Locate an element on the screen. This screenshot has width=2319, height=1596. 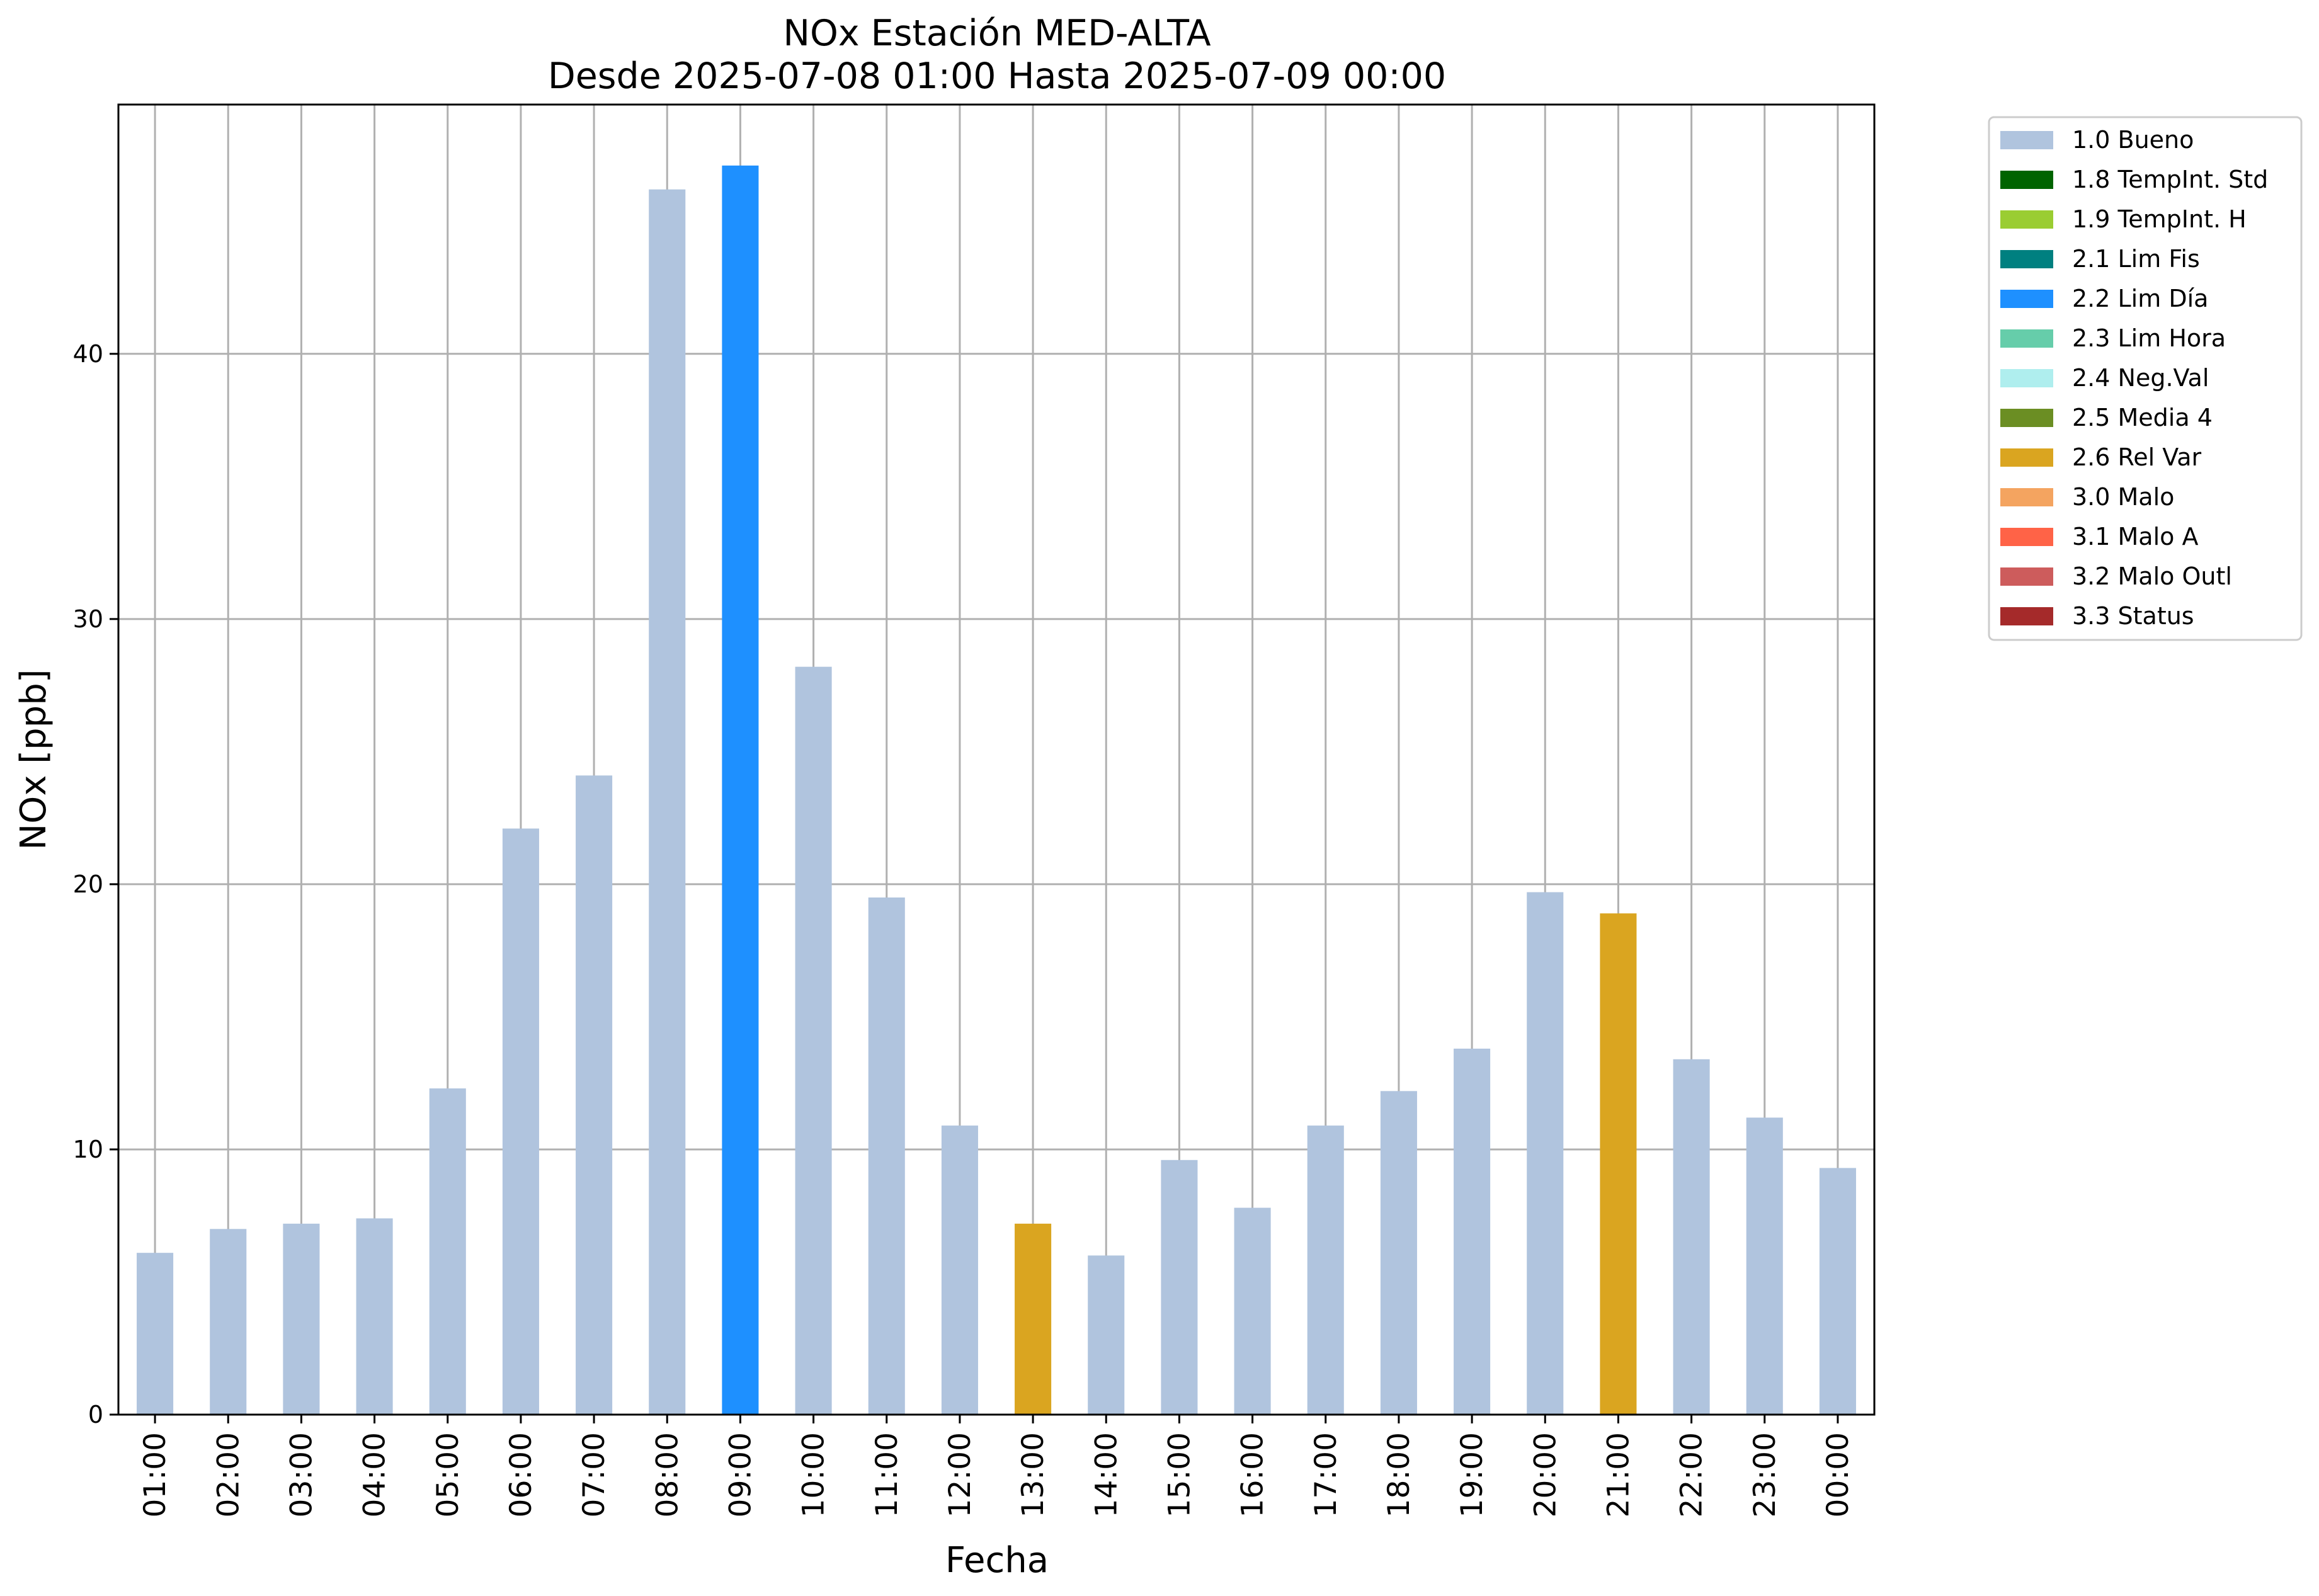
x-tick-label: 08:00 is located at coordinates (667, 1474).